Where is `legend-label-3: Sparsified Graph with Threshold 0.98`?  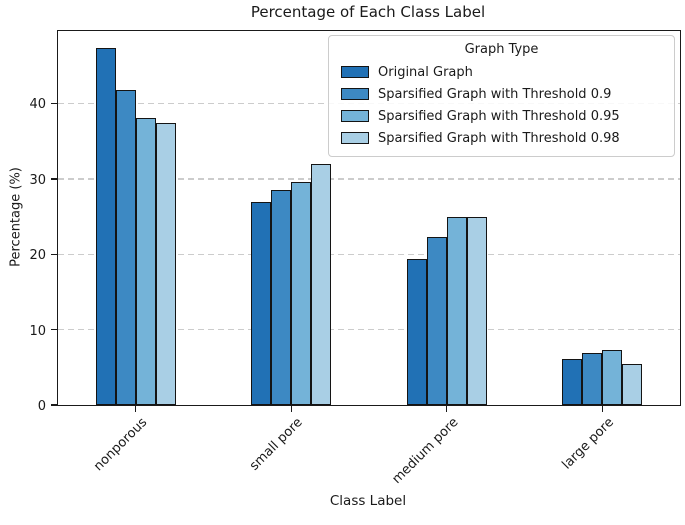 legend-label-3: Sparsified Graph with Threshold 0.98 is located at coordinates (499, 138).